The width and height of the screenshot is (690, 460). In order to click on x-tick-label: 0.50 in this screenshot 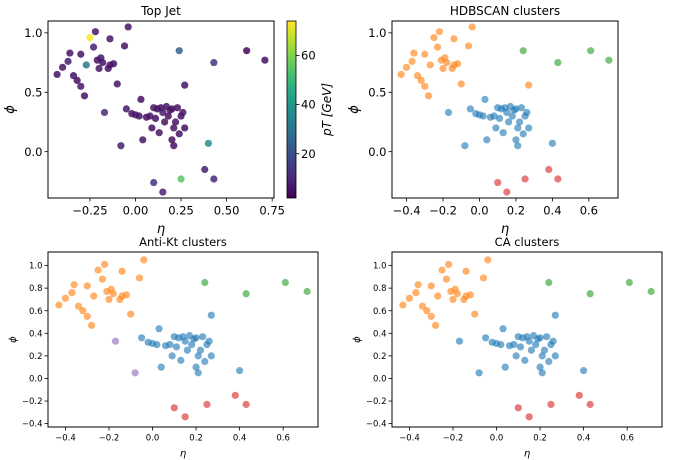, I will do `click(227, 211)`.